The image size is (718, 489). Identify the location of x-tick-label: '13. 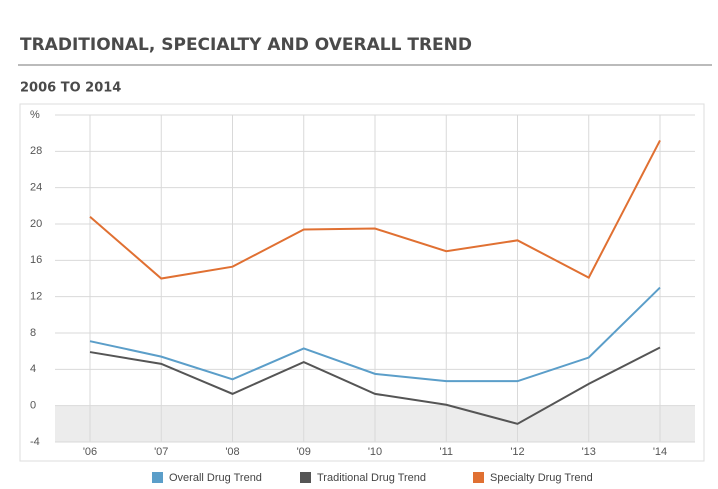
(589, 452).